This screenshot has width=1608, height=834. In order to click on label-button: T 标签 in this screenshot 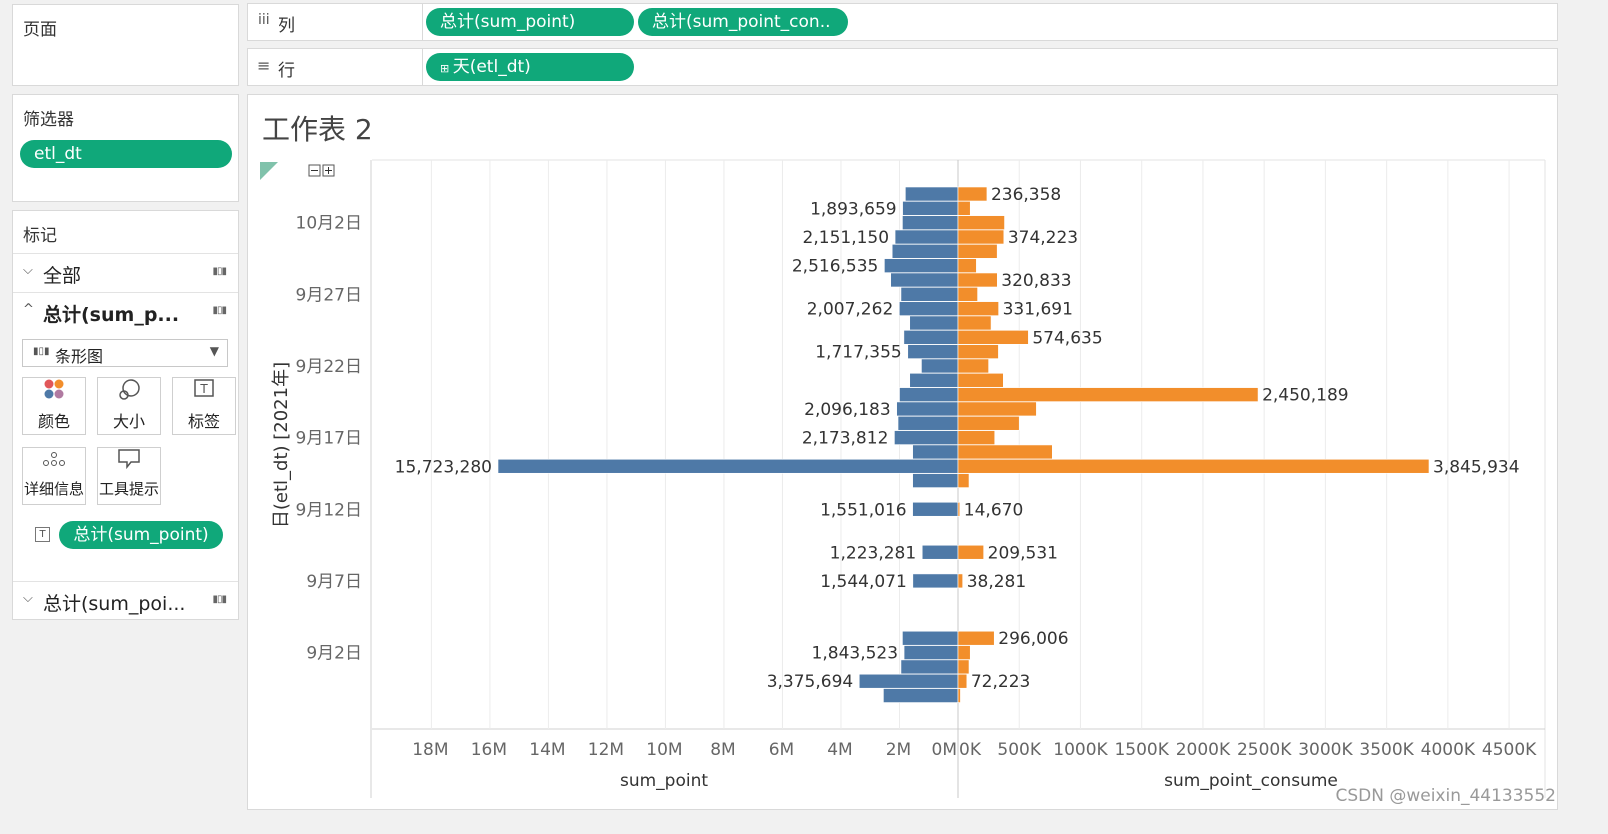, I will do `click(204, 406)`.